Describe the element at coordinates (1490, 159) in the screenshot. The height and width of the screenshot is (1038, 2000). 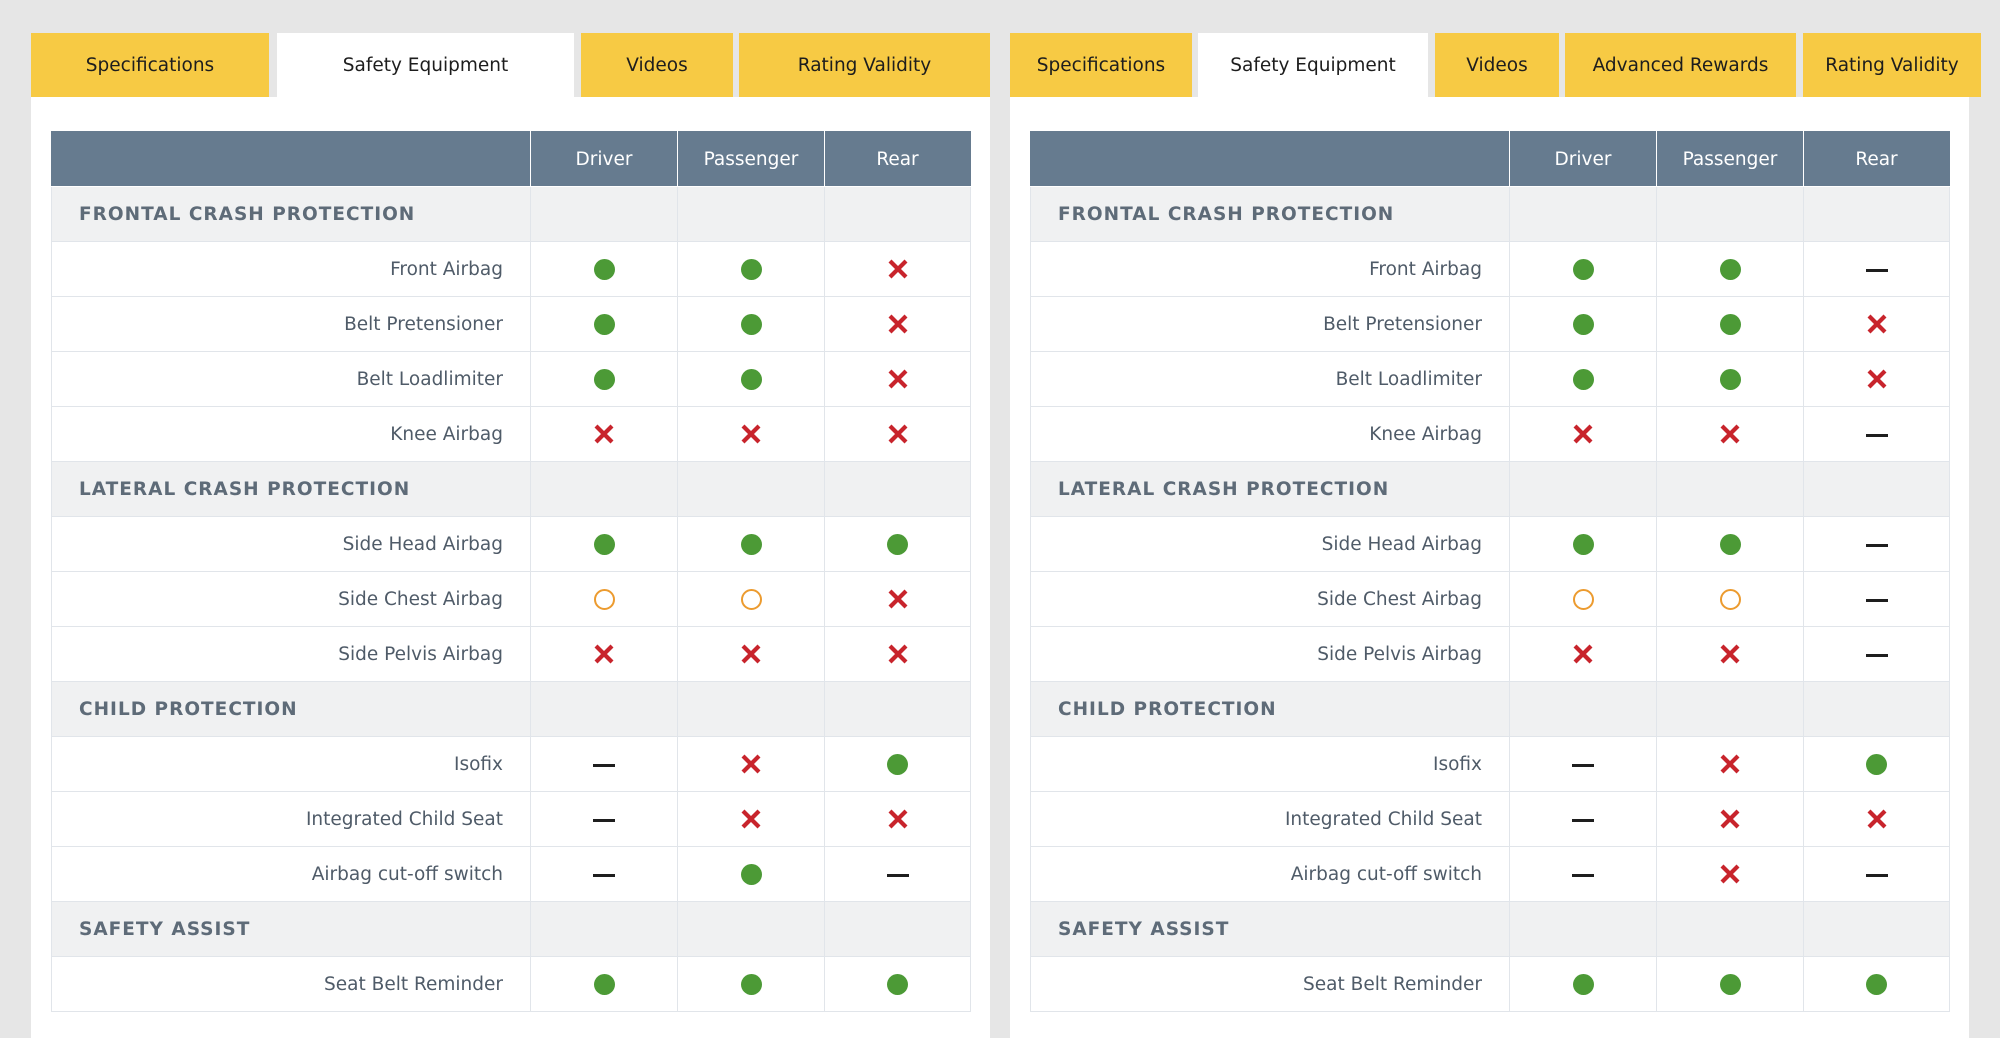
I see `table-header-row: Driver Passenger Rear` at that location.